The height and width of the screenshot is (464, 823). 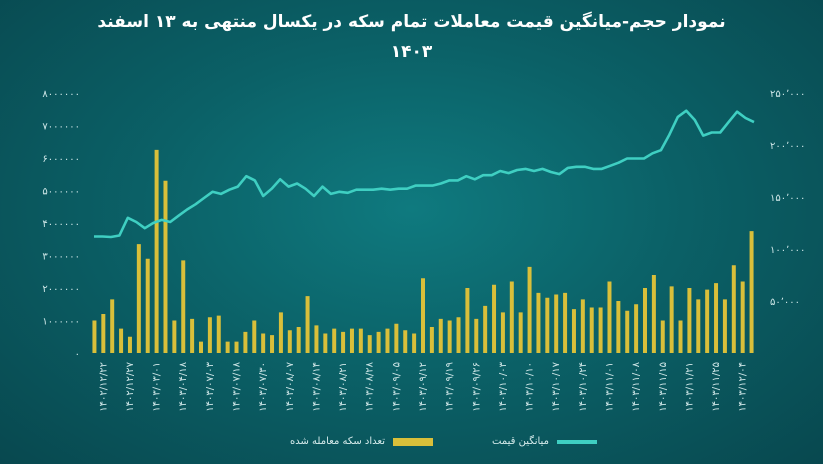 I want to click on left-axis-tick-label: ۰, so click(x=77, y=354).